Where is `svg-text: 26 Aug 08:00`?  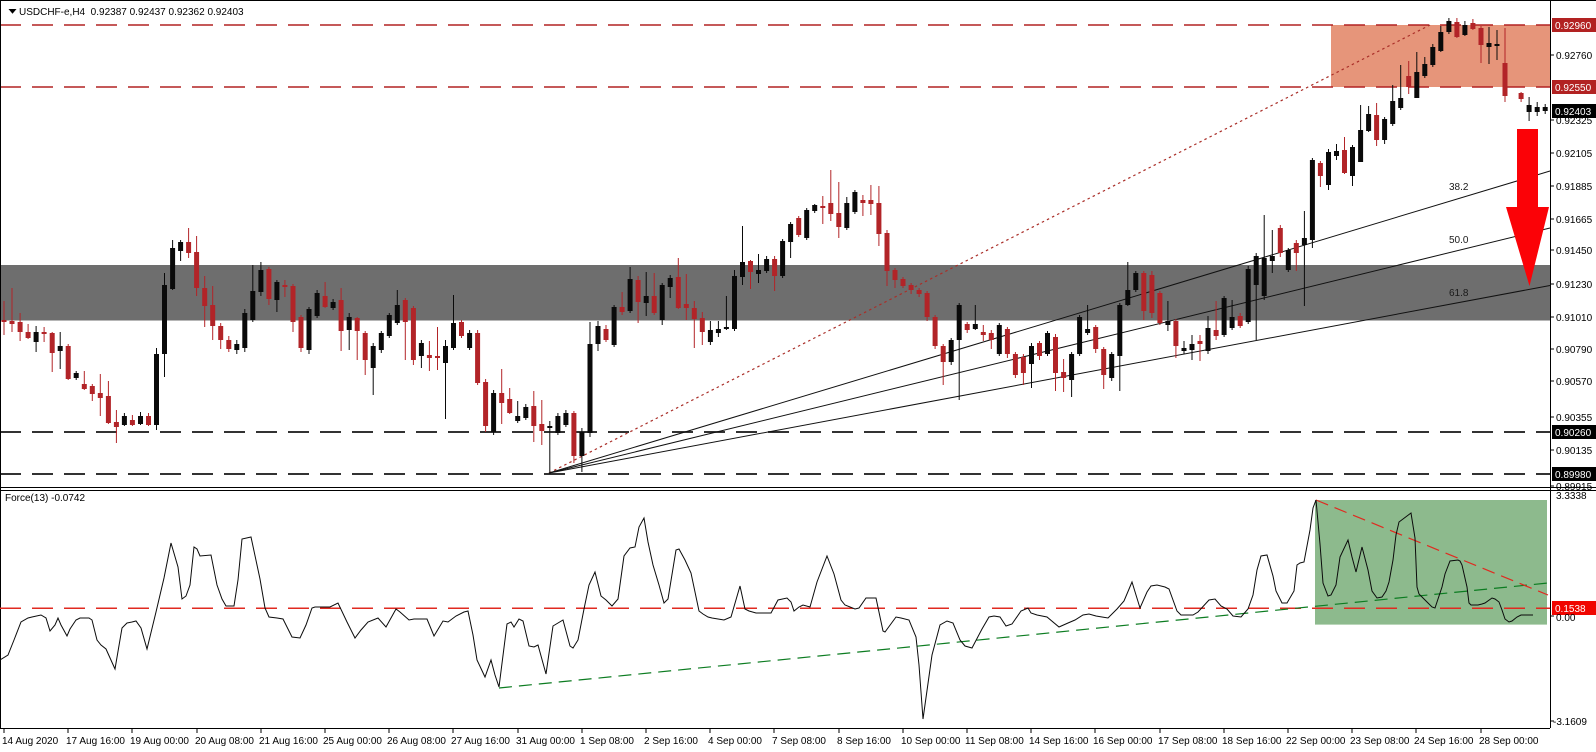 svg-text: 26 Aug 08:00 is located at coordinates (416, 741).